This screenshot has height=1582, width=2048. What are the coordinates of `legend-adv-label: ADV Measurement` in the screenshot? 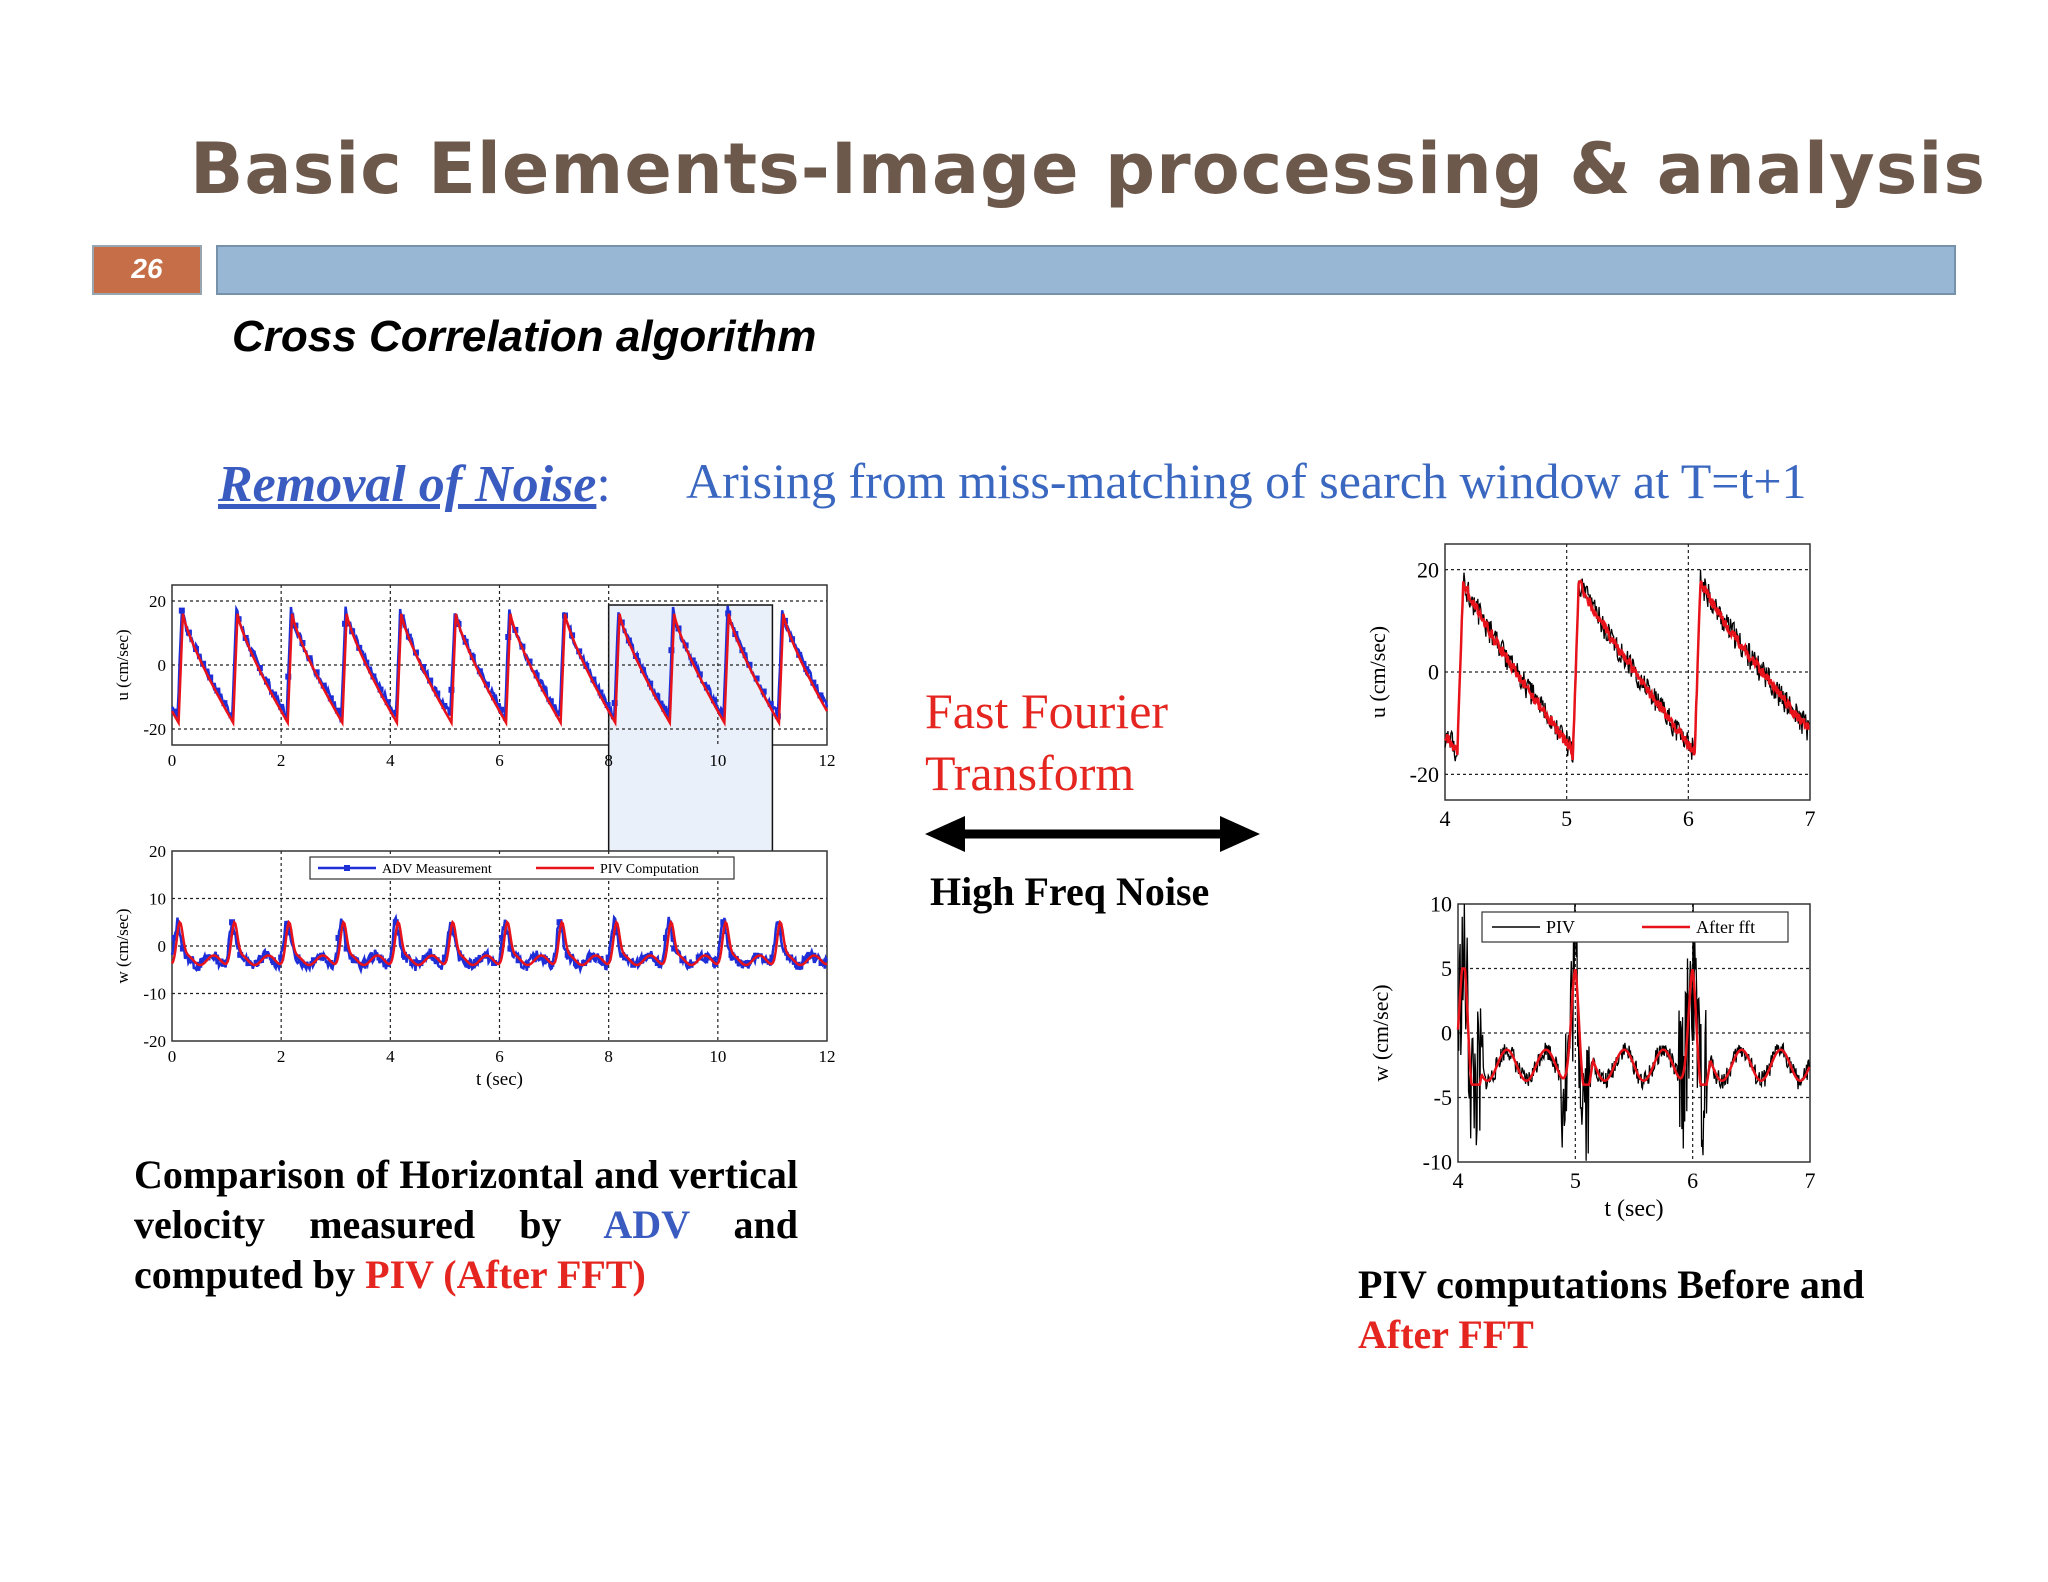 It's located at (437, 869).